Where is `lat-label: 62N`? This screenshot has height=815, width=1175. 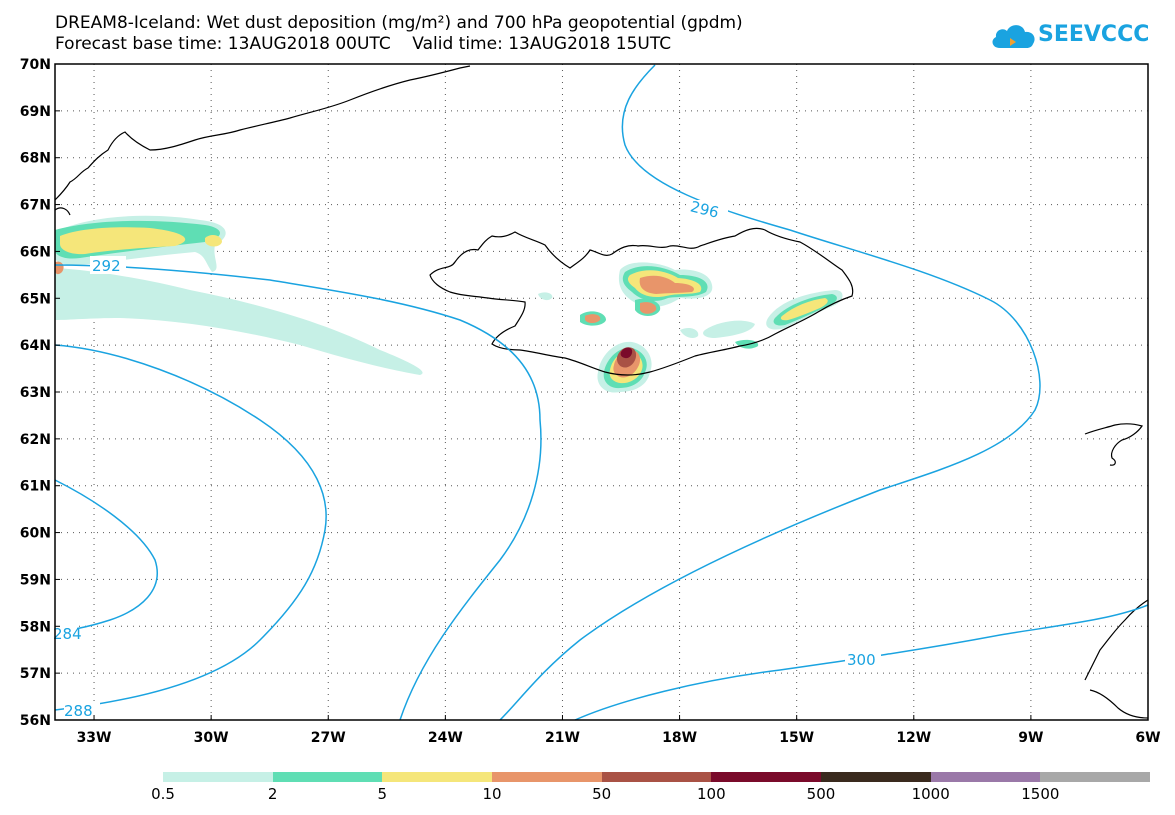 lat-label: 62N is located at coordinates (35, 440).